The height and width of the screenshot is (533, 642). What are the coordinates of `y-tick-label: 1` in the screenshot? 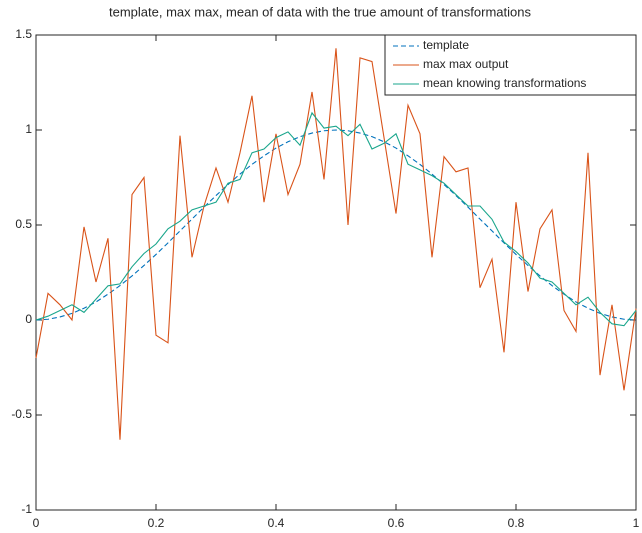 It's located at (28, 129).